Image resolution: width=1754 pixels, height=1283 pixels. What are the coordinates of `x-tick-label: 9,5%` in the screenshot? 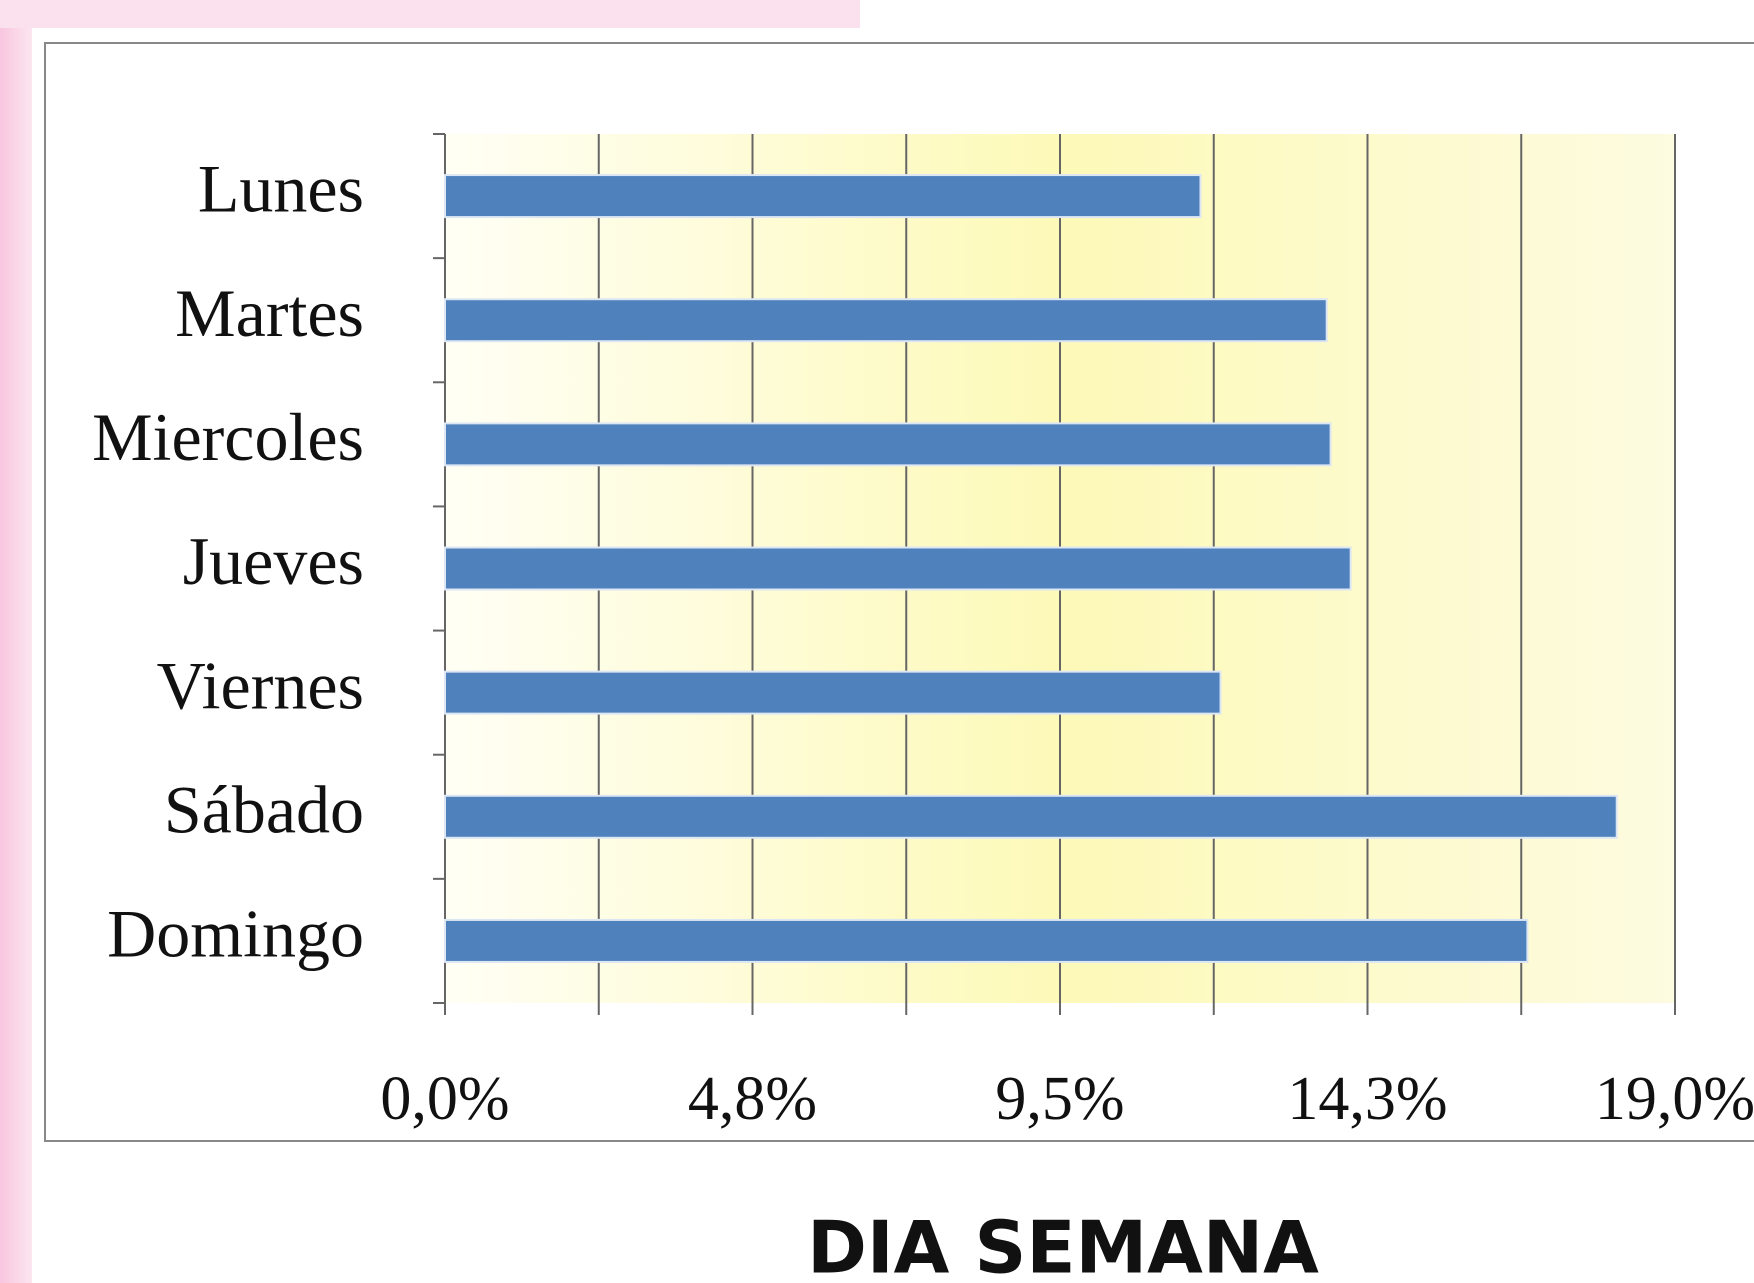 It's located at (1059, 1099).